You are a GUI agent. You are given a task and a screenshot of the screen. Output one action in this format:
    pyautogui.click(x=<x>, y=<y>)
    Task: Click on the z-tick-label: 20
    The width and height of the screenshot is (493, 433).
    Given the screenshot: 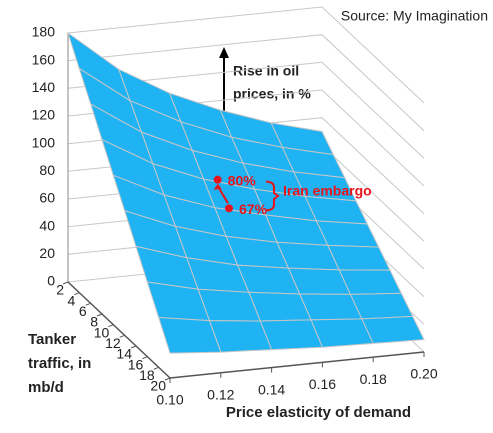 What is the action you would take?
    pyautogui.click(x=47, y=253)
    